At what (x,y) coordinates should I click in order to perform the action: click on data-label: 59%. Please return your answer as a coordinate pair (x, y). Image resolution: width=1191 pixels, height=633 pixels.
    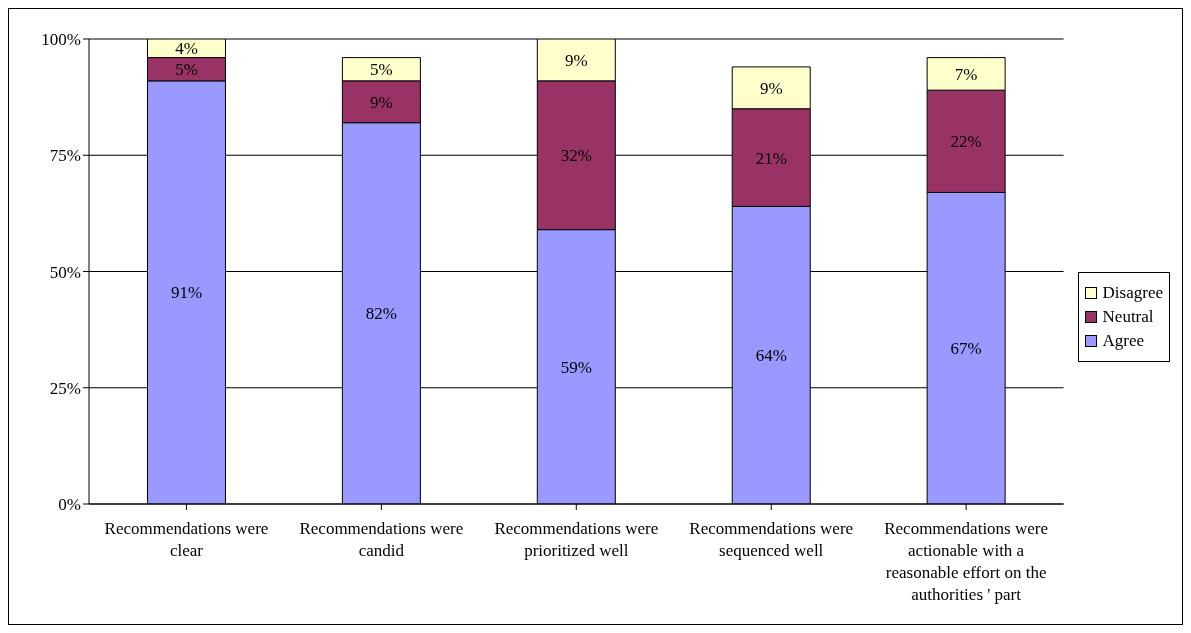
    Looking at the image, I should click on (576, 367).